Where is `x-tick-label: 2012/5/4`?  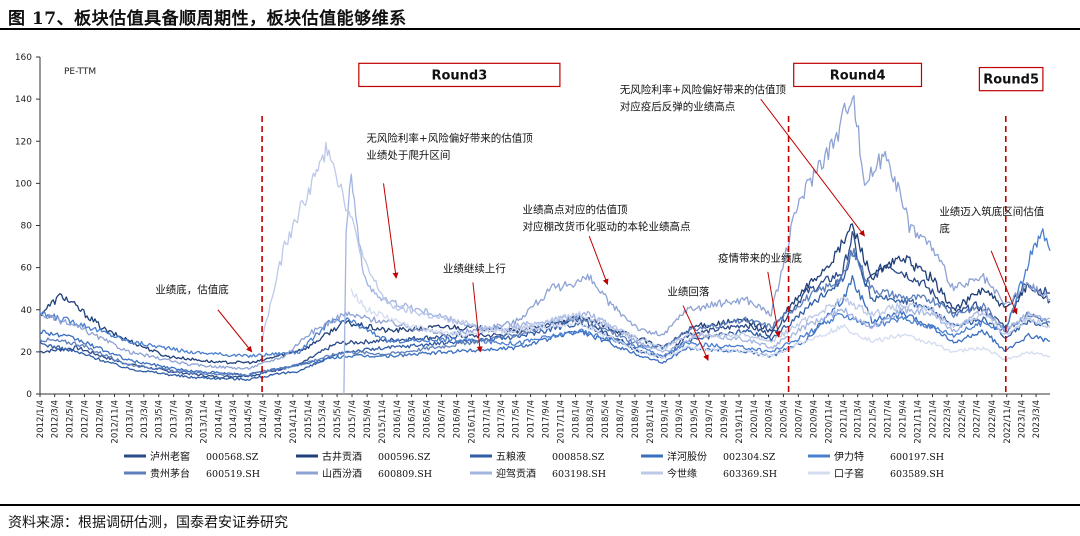
x-tick-label: 2012/5/4 is located at coordinates (71, 419).